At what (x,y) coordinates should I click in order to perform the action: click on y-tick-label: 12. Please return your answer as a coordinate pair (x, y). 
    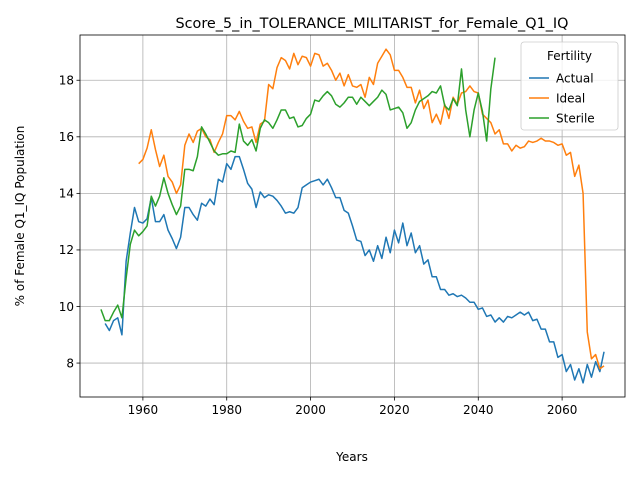
    Looking at the image, I should click on (66, 250).